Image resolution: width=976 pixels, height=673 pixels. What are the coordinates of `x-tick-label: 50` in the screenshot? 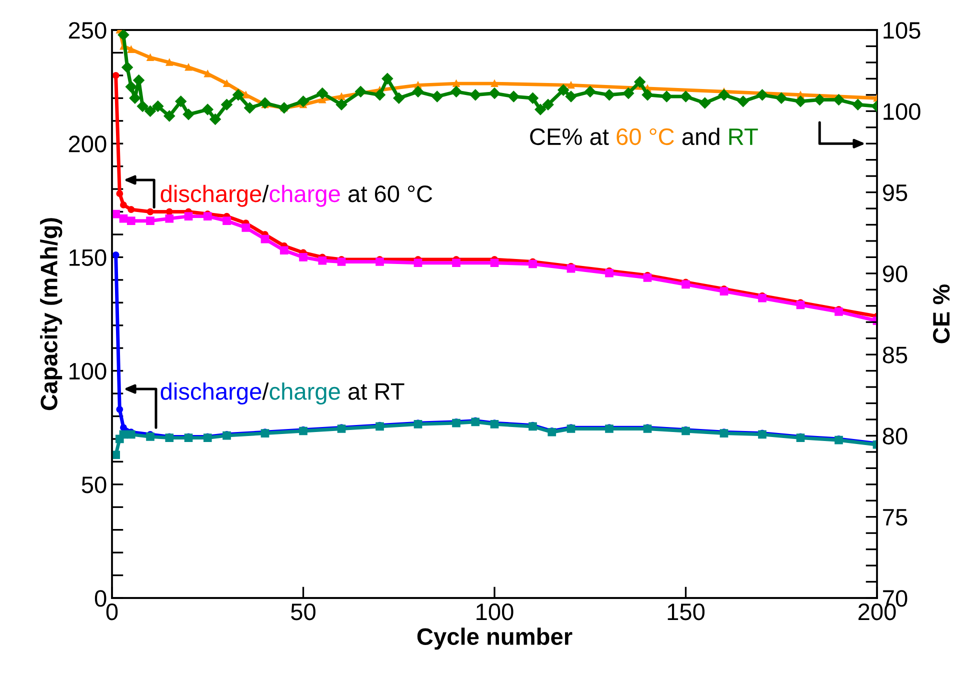 It's located at (303, 611).